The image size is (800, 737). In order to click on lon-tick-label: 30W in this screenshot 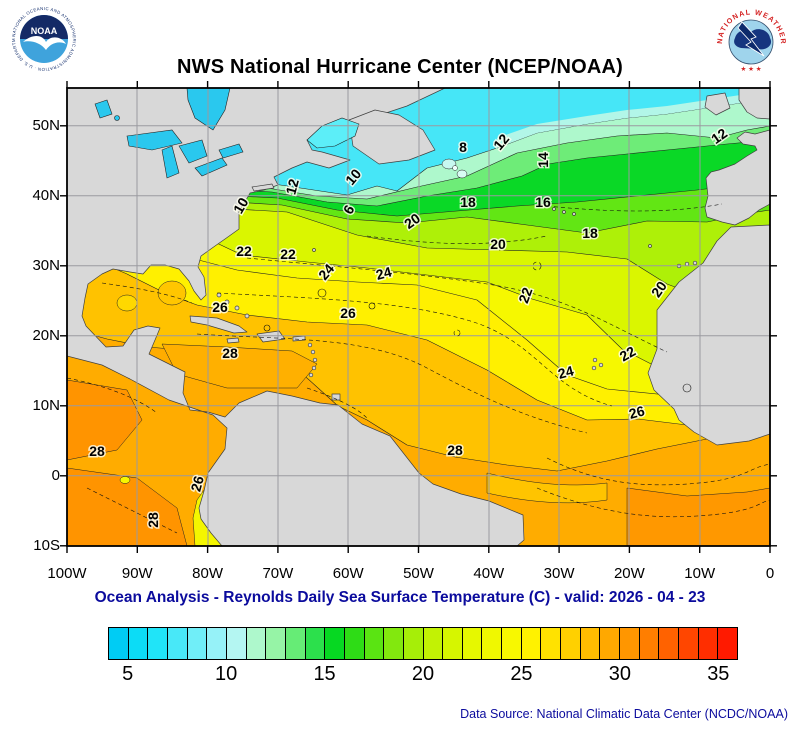, I will do `click(559, 573)`.